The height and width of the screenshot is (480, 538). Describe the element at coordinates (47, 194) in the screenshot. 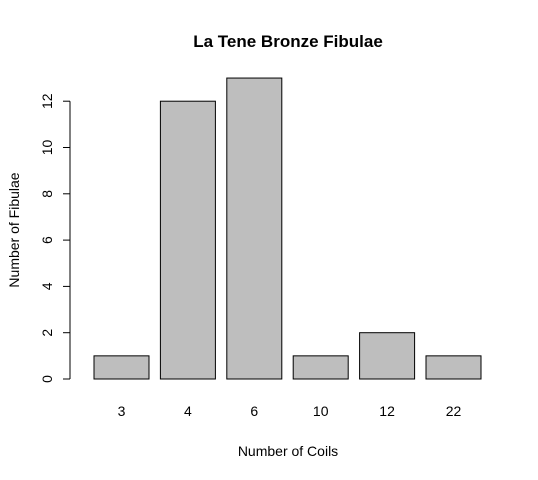

I see `y-tick-label: 8` at that location.